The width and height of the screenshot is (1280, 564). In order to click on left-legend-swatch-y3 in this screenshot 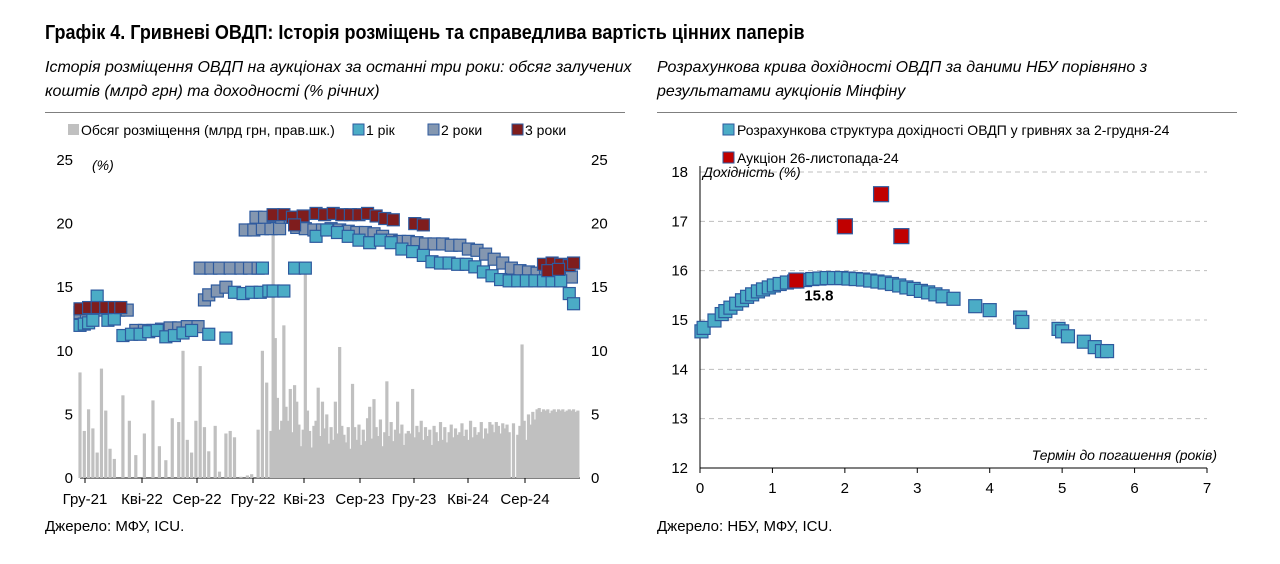, I will do `click(517, 129)`.